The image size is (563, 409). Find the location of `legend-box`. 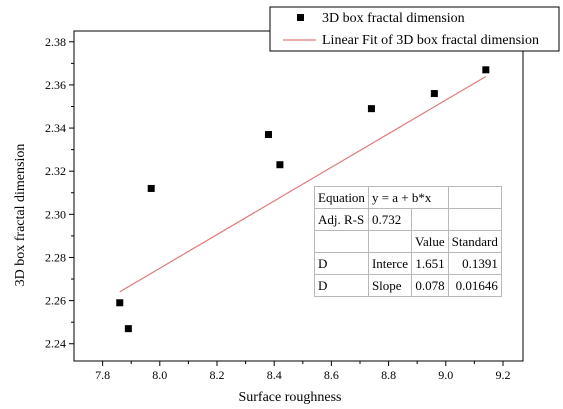

legend-box is located at coordinates (414, 29).